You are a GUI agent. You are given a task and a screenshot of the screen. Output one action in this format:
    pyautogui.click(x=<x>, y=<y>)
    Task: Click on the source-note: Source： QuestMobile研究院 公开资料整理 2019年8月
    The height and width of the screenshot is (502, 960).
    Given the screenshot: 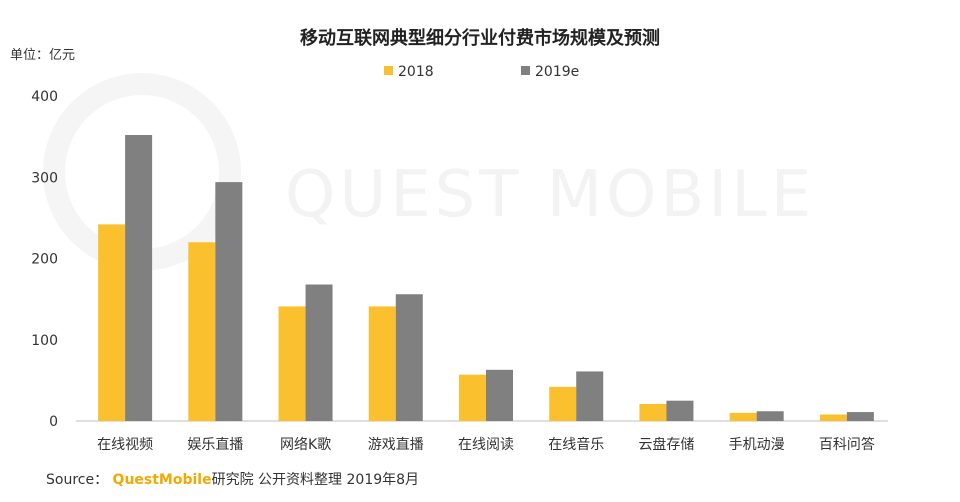 What is the action you would take?
    pyautogui.click(x=232, y=479)
    